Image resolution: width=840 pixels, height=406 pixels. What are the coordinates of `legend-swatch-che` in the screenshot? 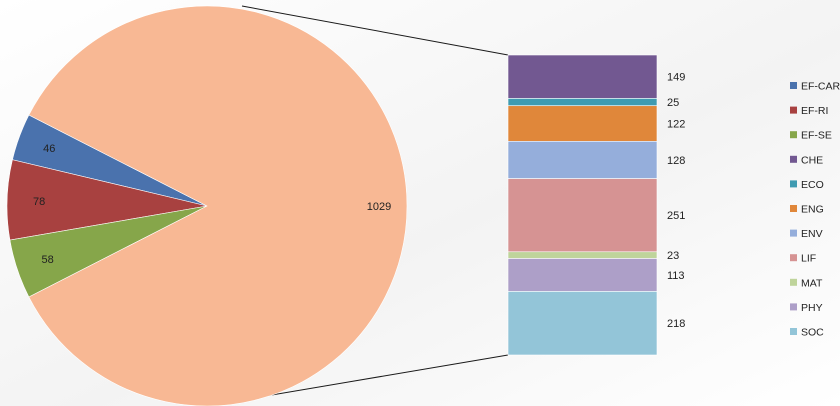 It's located at (793, 159).